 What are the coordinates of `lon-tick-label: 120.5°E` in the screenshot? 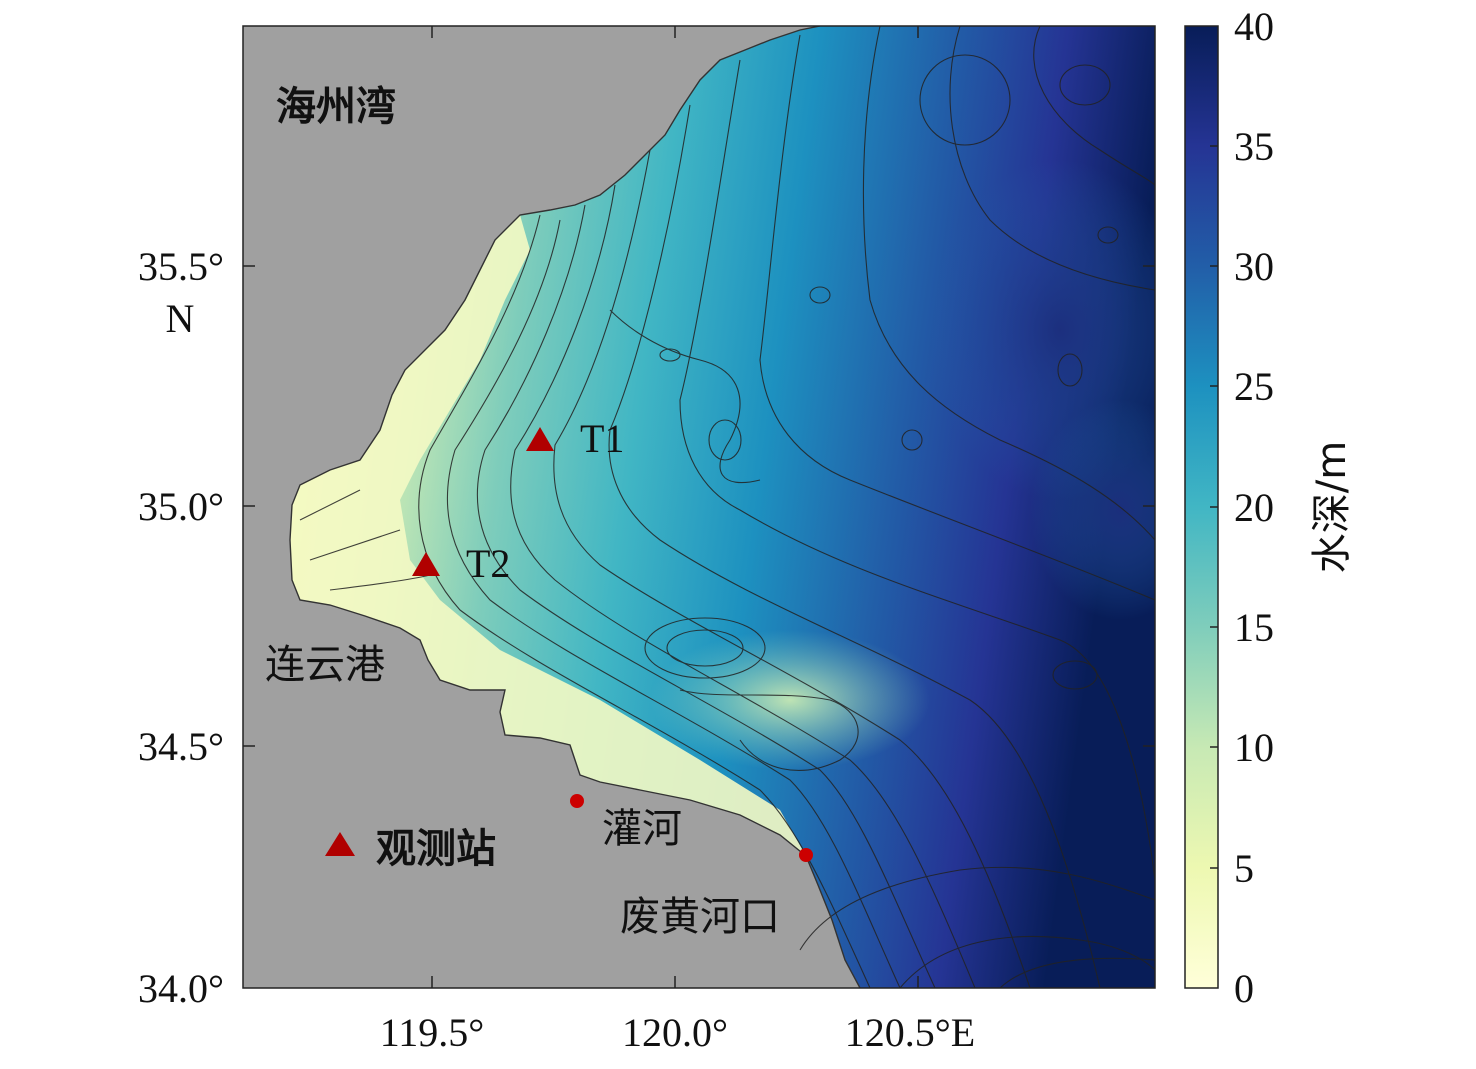 It's located at (910, 1032).